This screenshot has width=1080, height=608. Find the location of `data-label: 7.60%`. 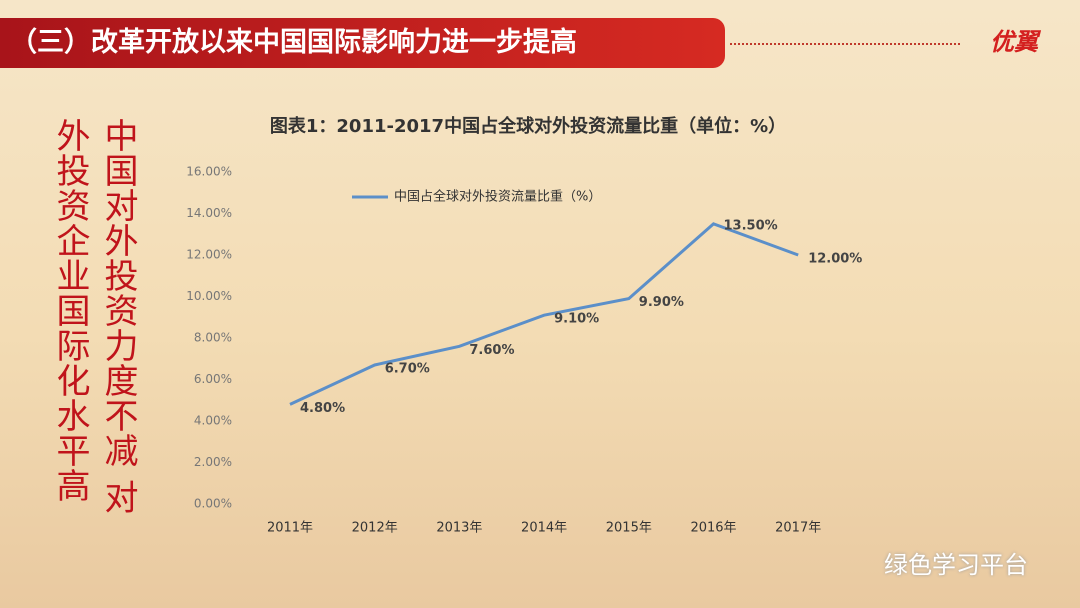

data-label: 7.60% is located at coordinates (491, 350).